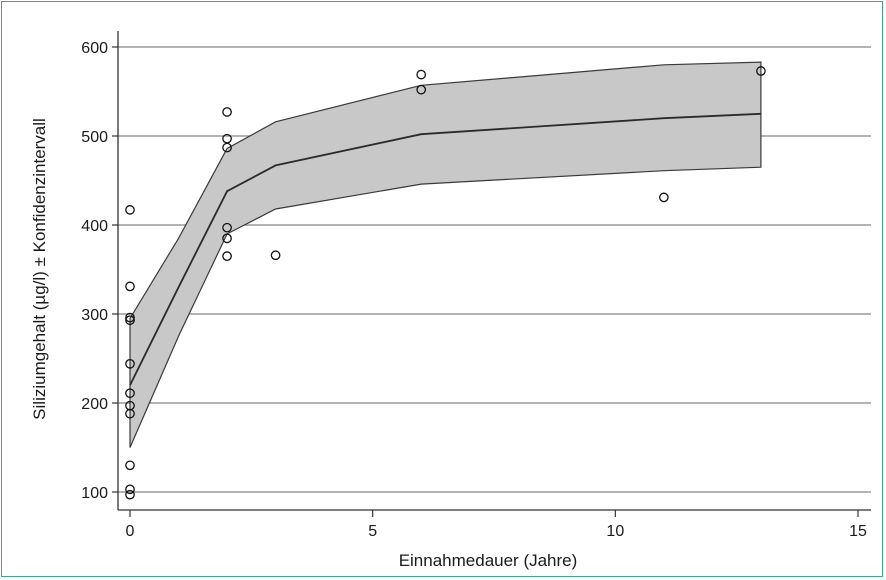 This screenshot has height=580, width=886. Describe the element at coordinates (130, 531) in the screenshot. I see `x-tick-label-0: 0` at that location.